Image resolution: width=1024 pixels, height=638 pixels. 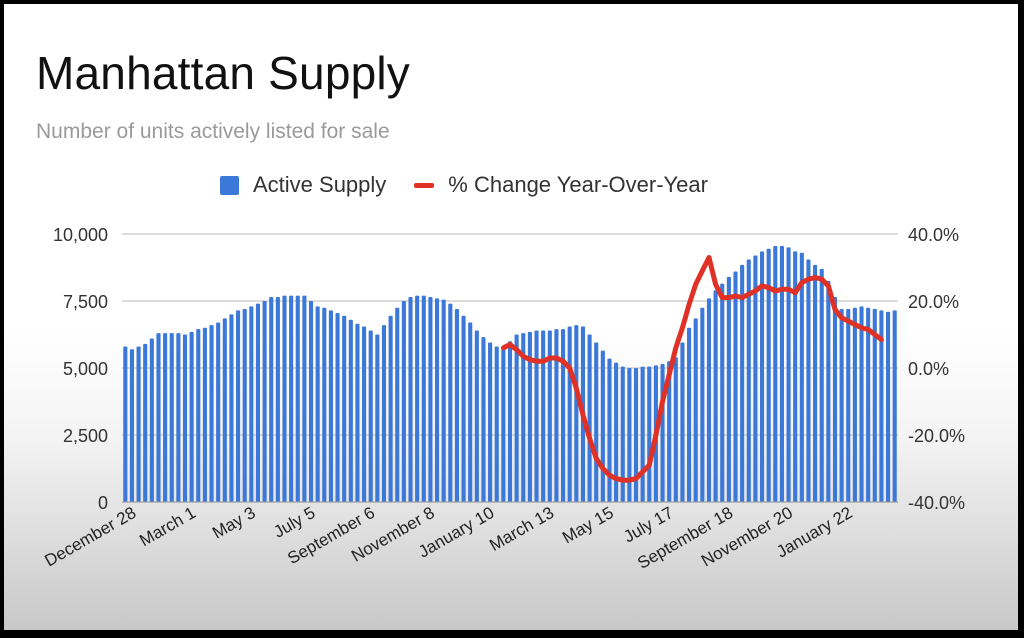 What do you see at coordinates (80, 235) in the screenshot?
I see `y-left-tick: 10,000` at bounding box center [80, 235].